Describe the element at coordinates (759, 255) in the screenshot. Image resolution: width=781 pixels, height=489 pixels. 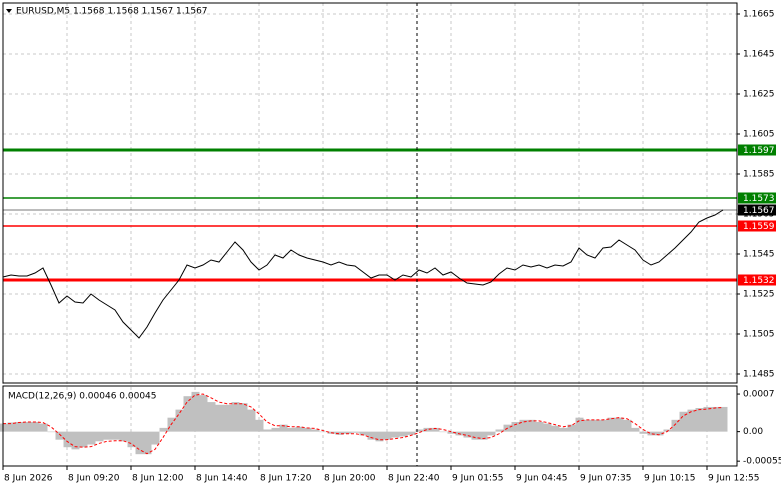
I see `y-tick-label: 1.1545` at that location.